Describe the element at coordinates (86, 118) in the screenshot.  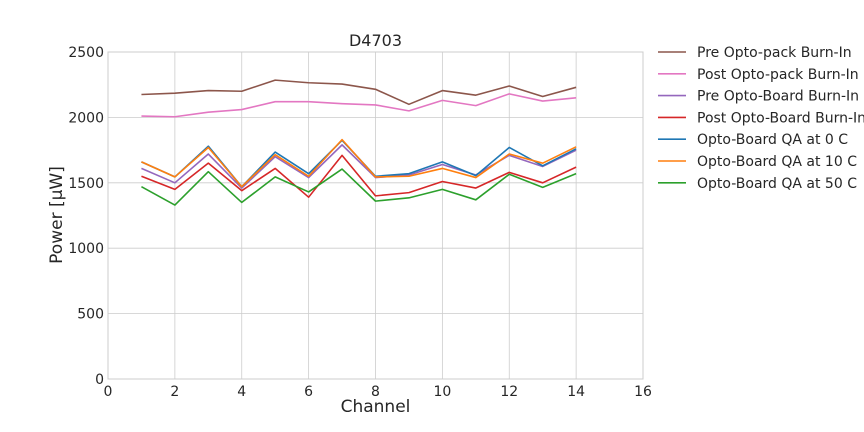
I see `y-tick-label: 2000` at that location.